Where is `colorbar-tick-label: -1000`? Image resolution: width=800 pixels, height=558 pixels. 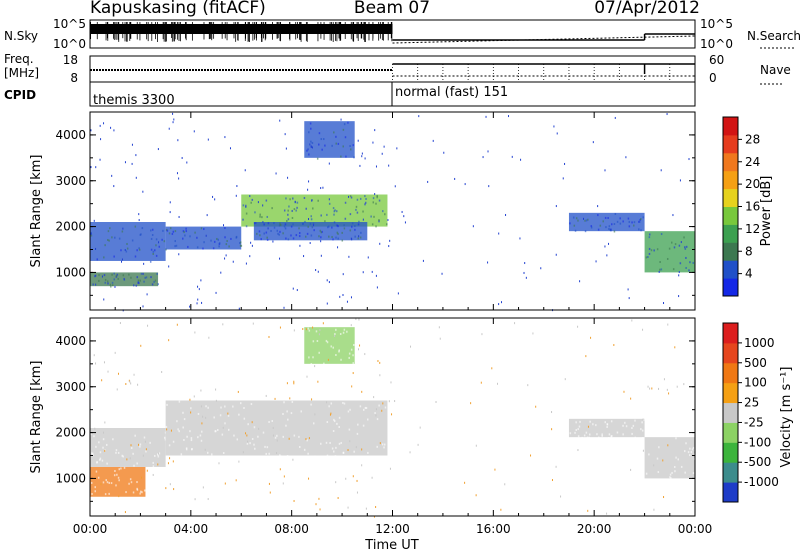 colorbar-tick-label: -1000 is located at coordinates (761, 482).